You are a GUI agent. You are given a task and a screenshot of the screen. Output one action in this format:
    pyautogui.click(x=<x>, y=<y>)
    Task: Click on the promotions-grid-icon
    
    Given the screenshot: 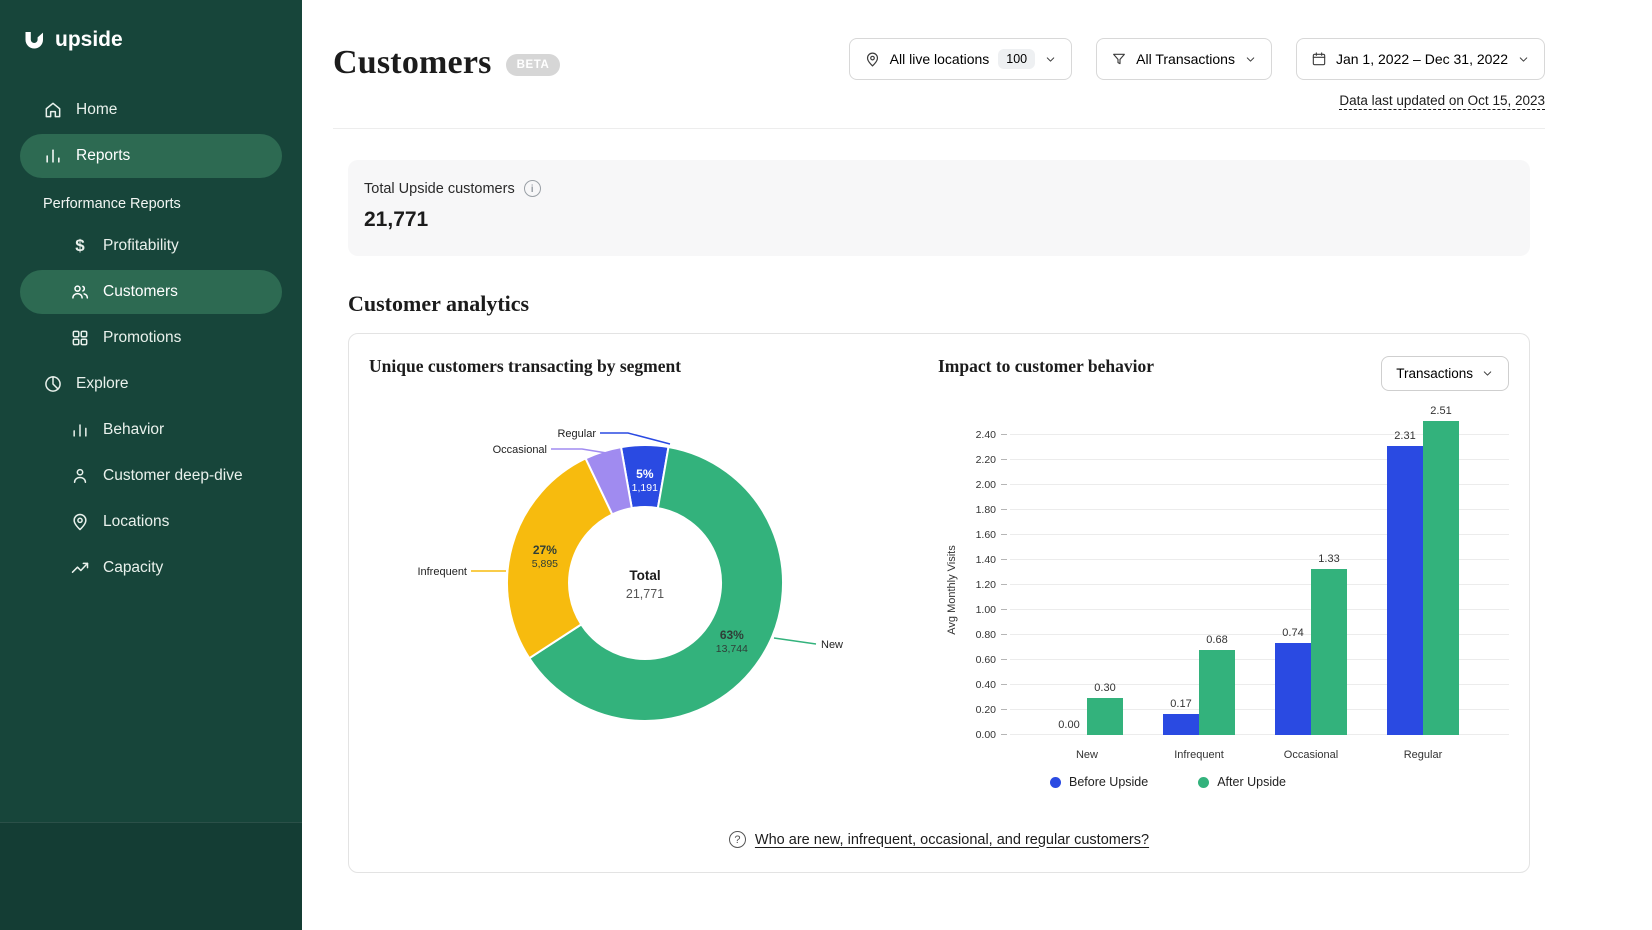 What is the action you would take?
    pyautogui.click(x=80, y=338)
    